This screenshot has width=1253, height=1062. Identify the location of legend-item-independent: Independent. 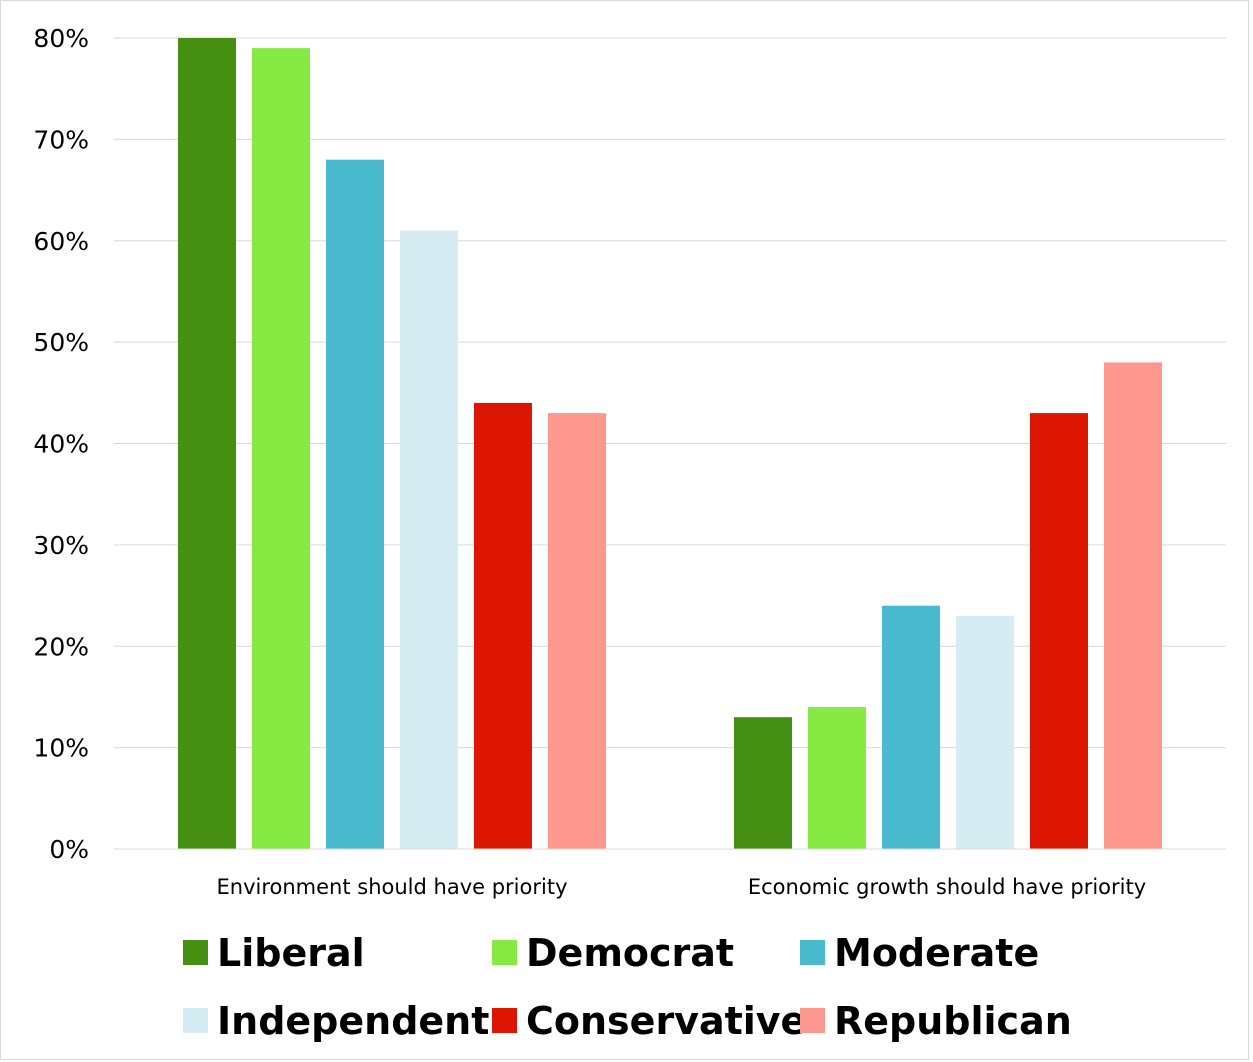
(336, 1021).